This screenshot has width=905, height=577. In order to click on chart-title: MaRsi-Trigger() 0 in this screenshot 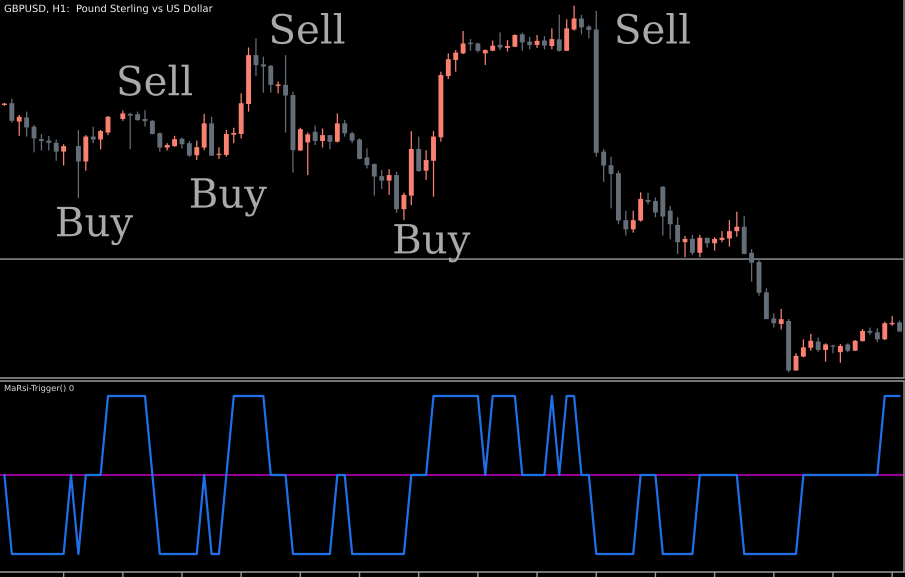, I will do `click(39, 388)`.